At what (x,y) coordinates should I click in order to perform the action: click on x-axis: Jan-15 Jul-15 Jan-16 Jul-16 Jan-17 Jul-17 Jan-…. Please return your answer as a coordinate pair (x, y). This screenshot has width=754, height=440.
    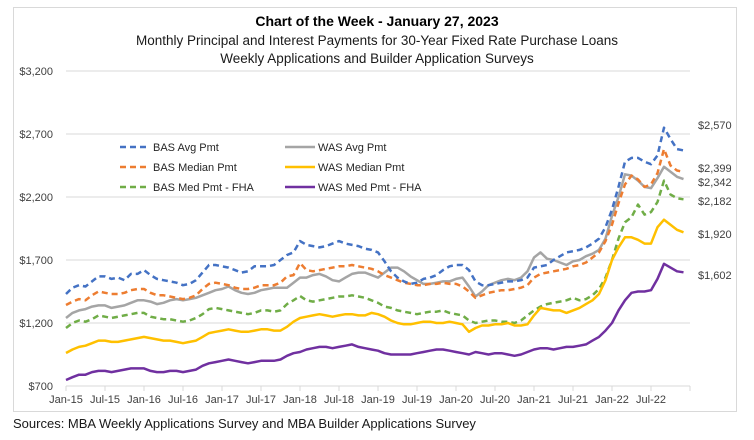
    Looking at the image, I should click on (370, 395).